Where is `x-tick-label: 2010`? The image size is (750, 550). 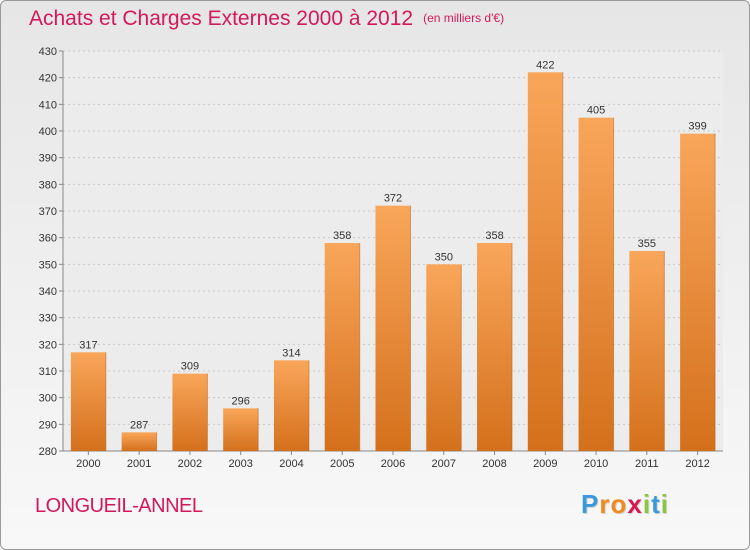
x-tick-label: 2010 is located at coordinates (596, 464).